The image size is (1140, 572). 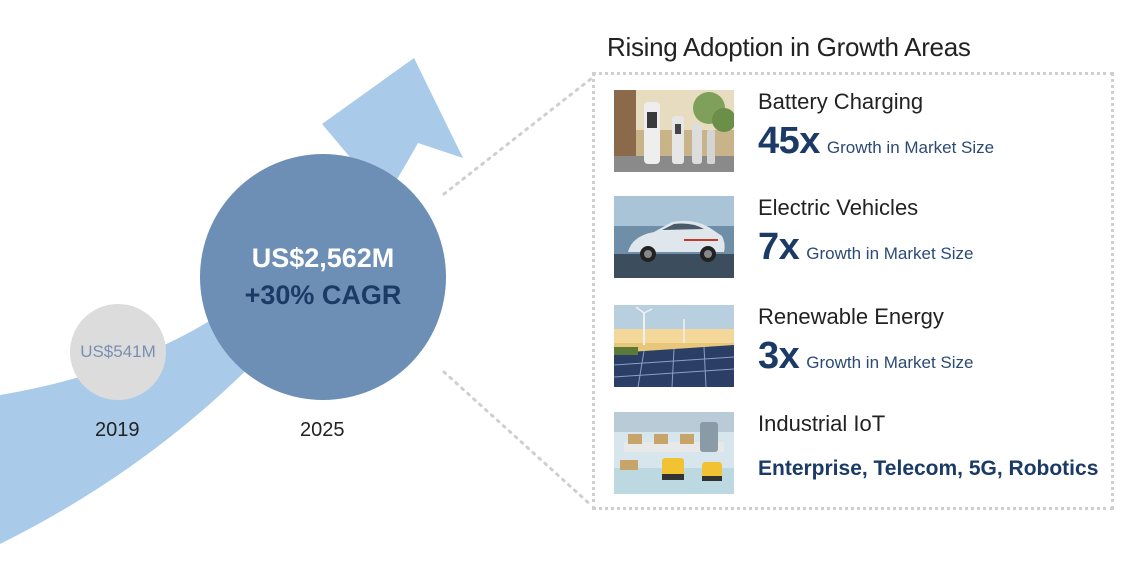 I want to click on factory-robots-photo, so click(x=674, y=453).